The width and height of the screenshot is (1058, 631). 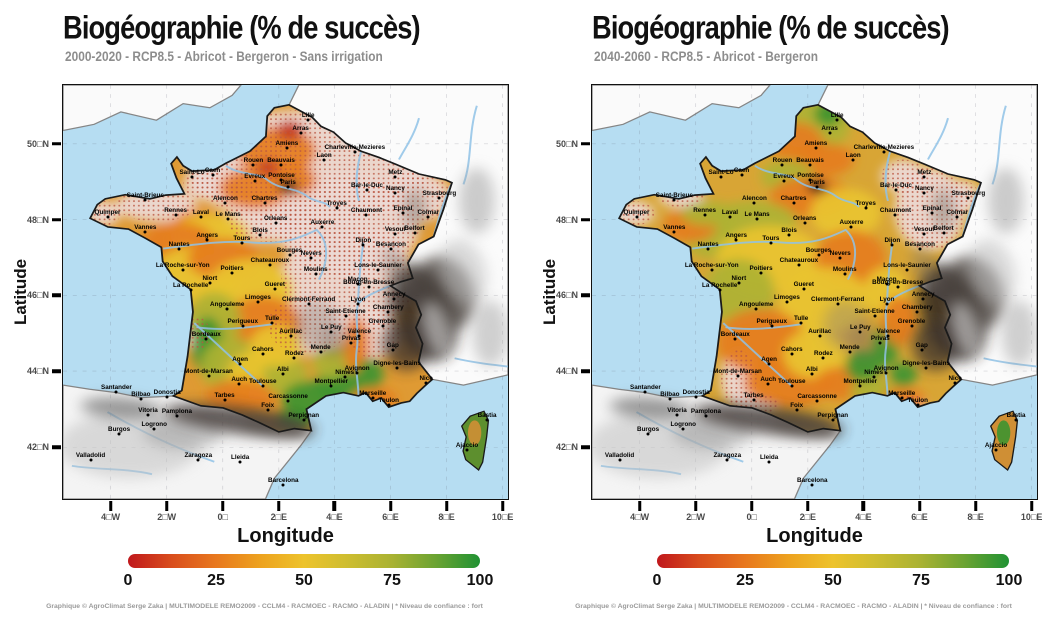 What do you see at coordinates (38, 295) in the screenshot?
I see `latitude-tick-label: 46□N` at bounding box center [38, 295].